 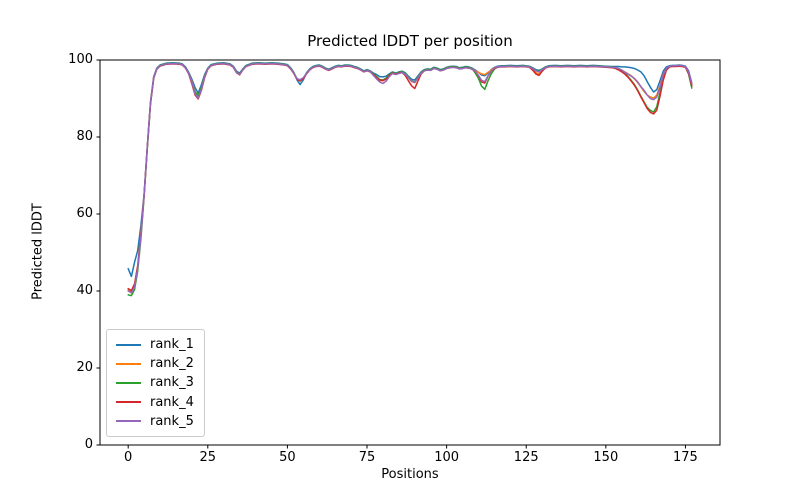 I want to click on x-tick-label: 75, so click(x=367, y=457).